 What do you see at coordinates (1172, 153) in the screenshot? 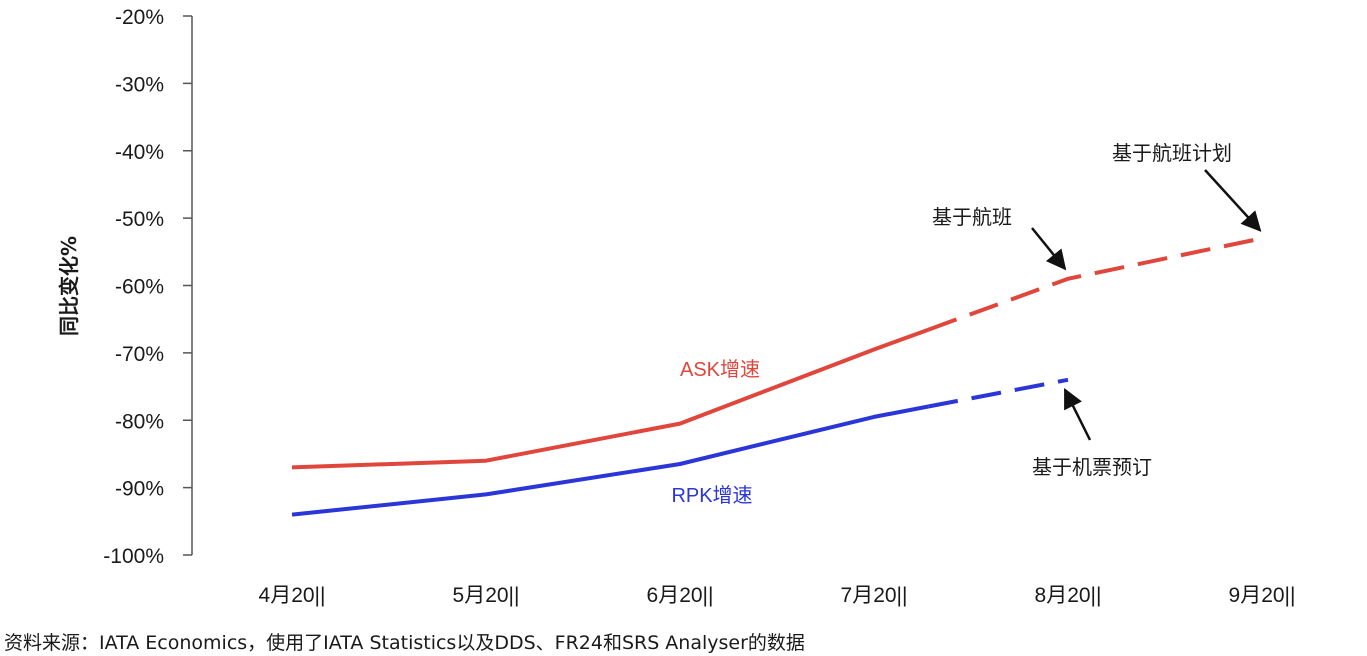
I see `annotation-label: 基于航班计划` at bounding box center [1172, 153].